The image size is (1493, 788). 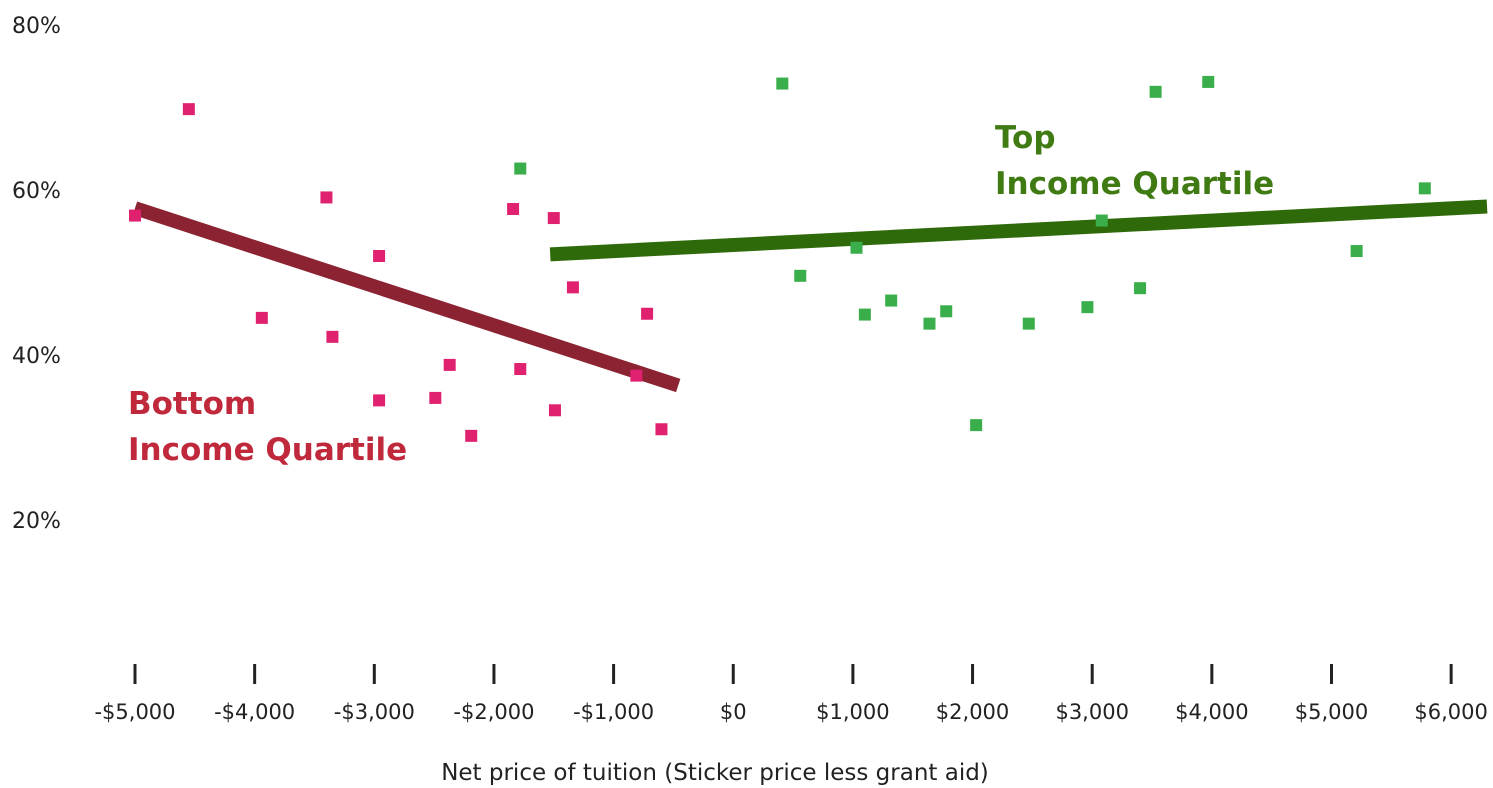 I want to click on x-tick-label: $0, so click(x=733, y=712).